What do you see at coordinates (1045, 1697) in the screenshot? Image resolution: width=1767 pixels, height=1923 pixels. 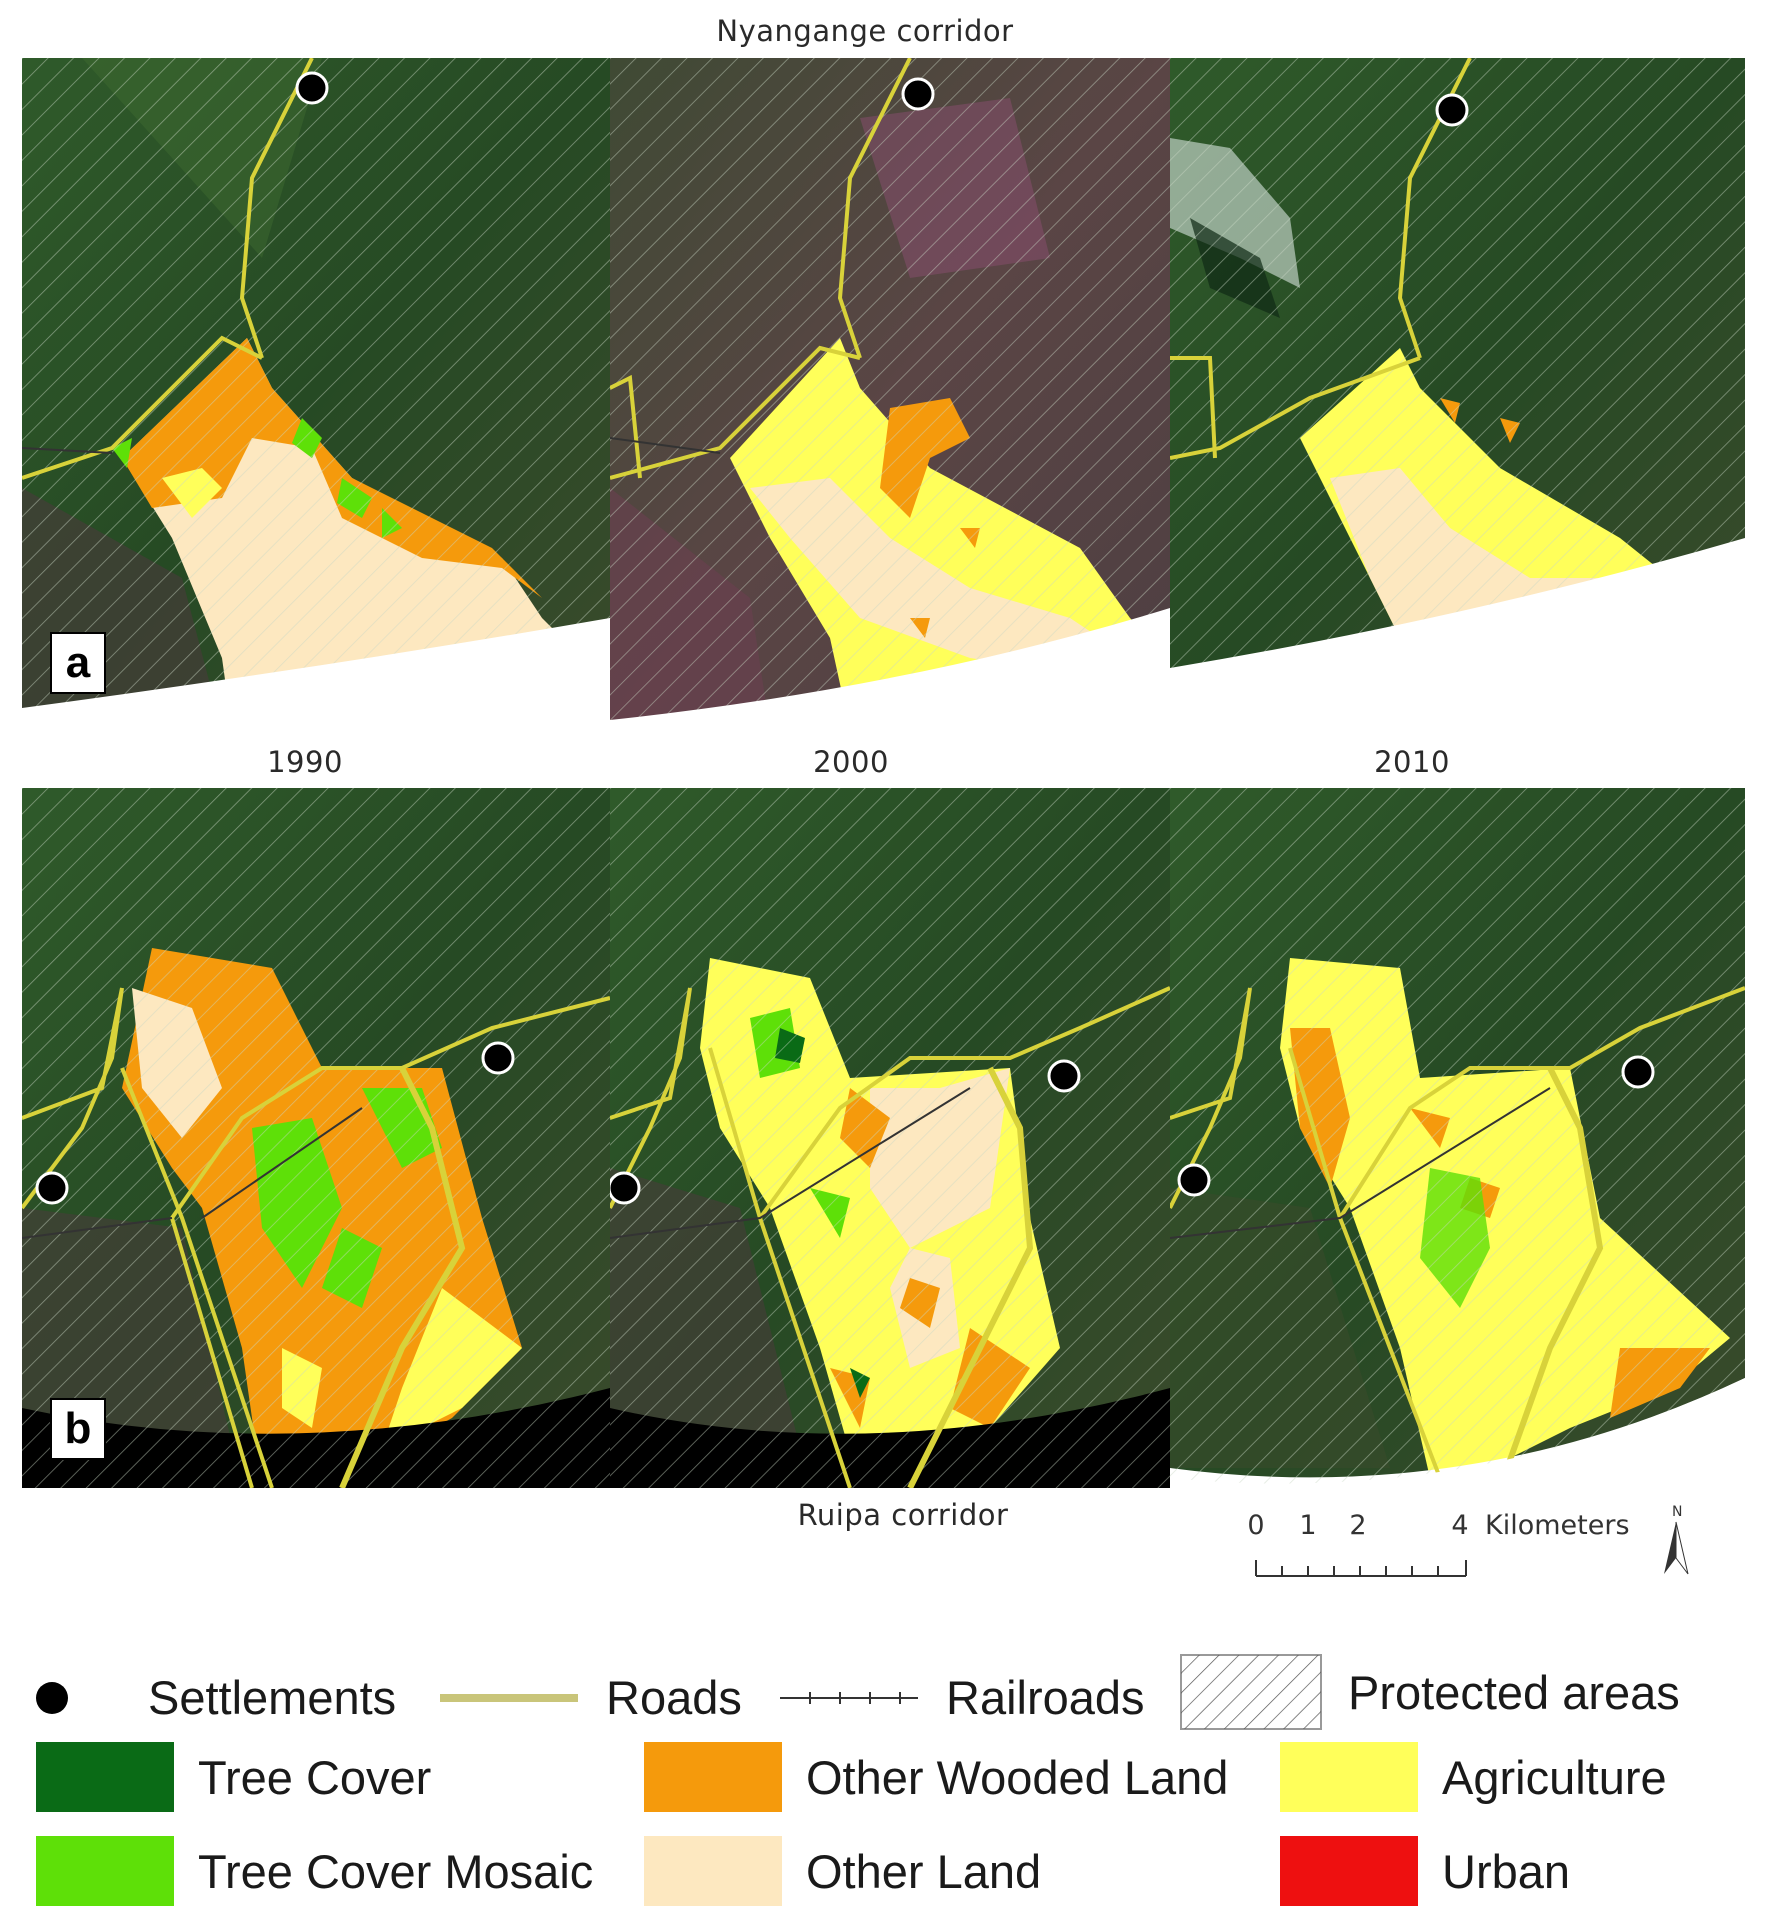 I see `legend-railroads-label: Railroads` at bounding box center [1045, 1697].